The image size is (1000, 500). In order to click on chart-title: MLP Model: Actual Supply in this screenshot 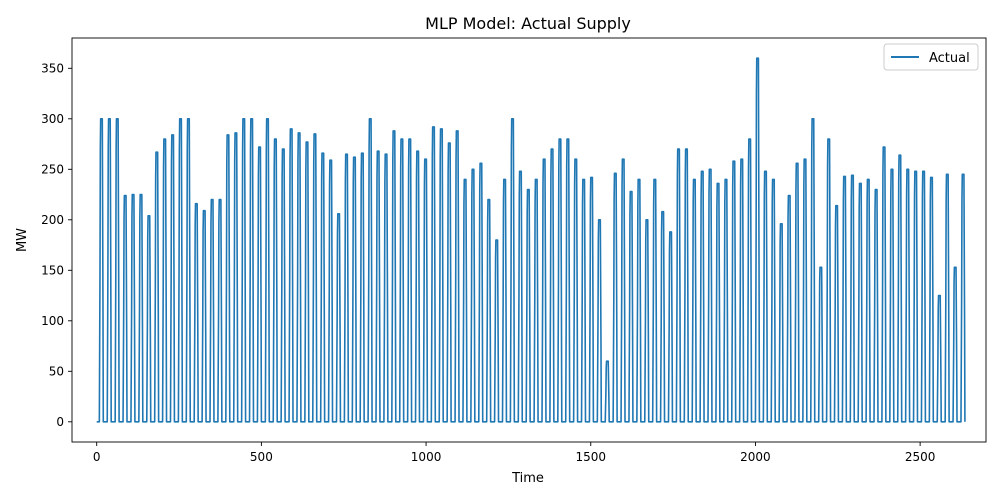, I will do `click(528, 23)`.